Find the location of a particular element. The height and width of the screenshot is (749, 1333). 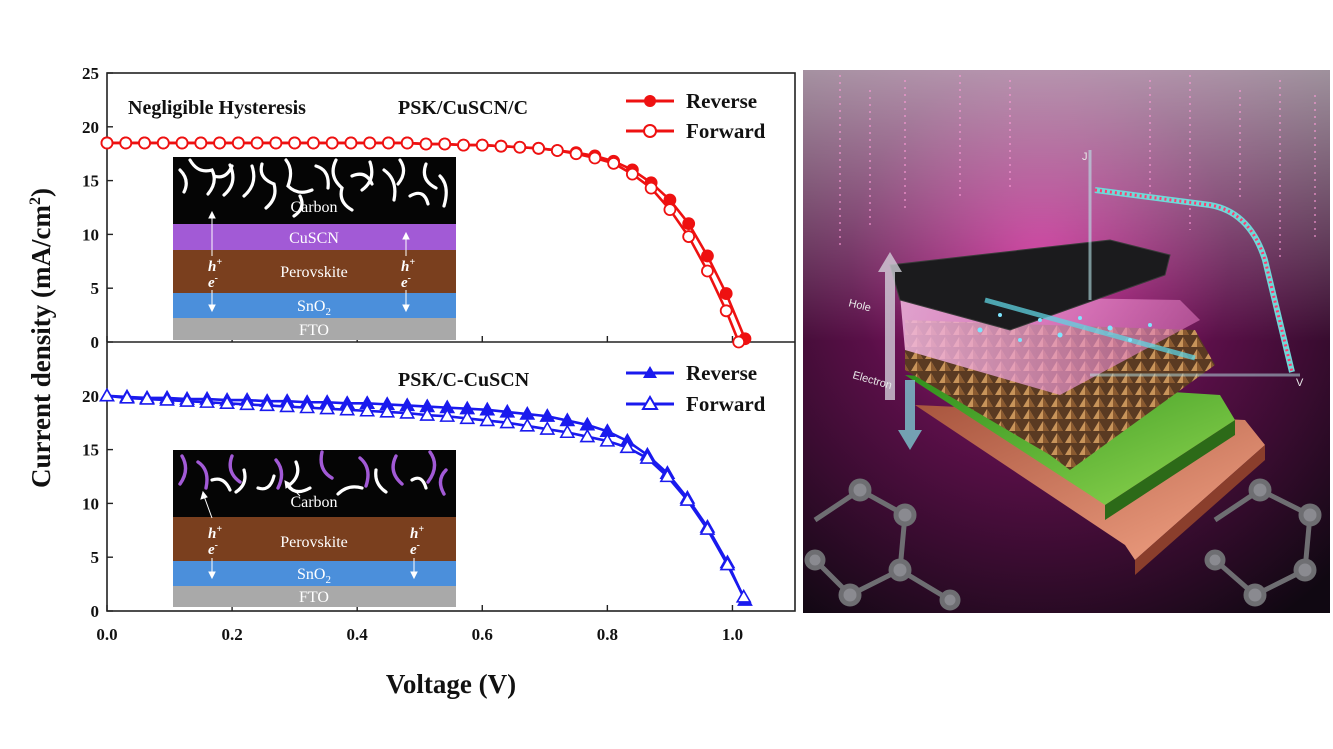

perovskite-layer is located at coordinates (314, 271).